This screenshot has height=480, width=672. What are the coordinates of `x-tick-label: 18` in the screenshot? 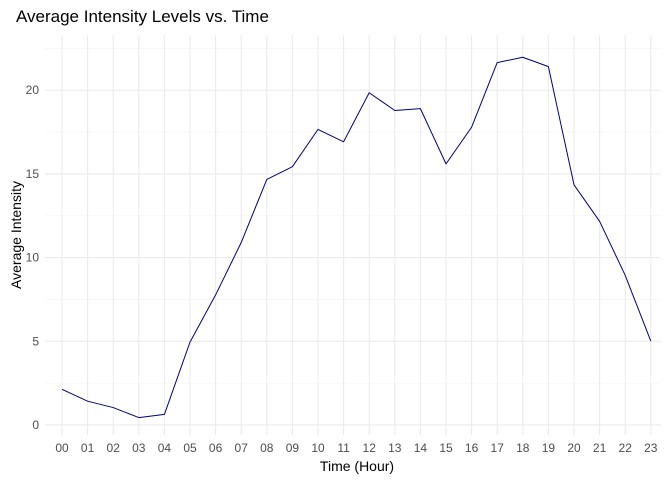 It's located at (523, 448).